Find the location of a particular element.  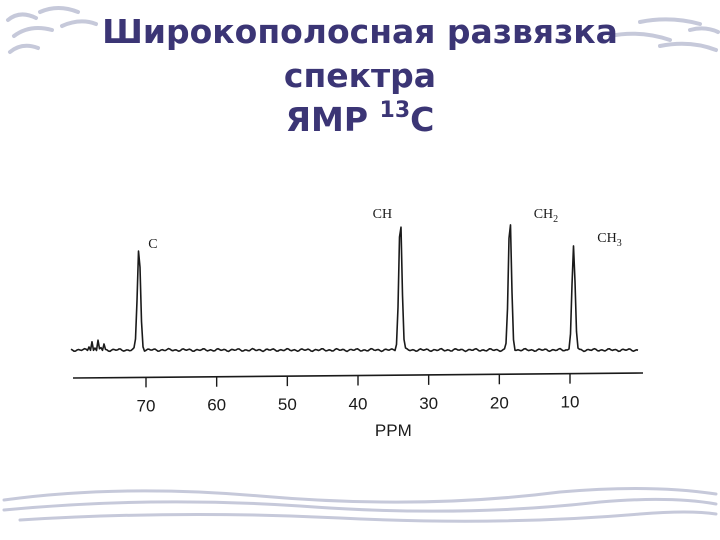

peak-label: CH3 is located at coordinates (609, 240).